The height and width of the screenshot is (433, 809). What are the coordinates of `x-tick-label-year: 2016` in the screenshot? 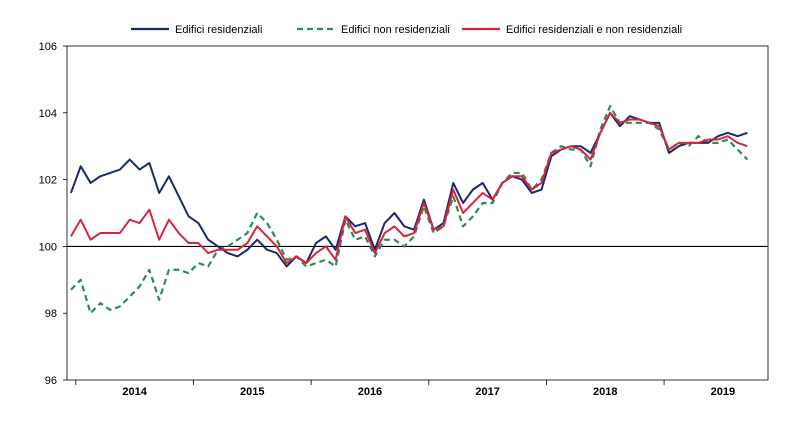 It's located at (370, 392).